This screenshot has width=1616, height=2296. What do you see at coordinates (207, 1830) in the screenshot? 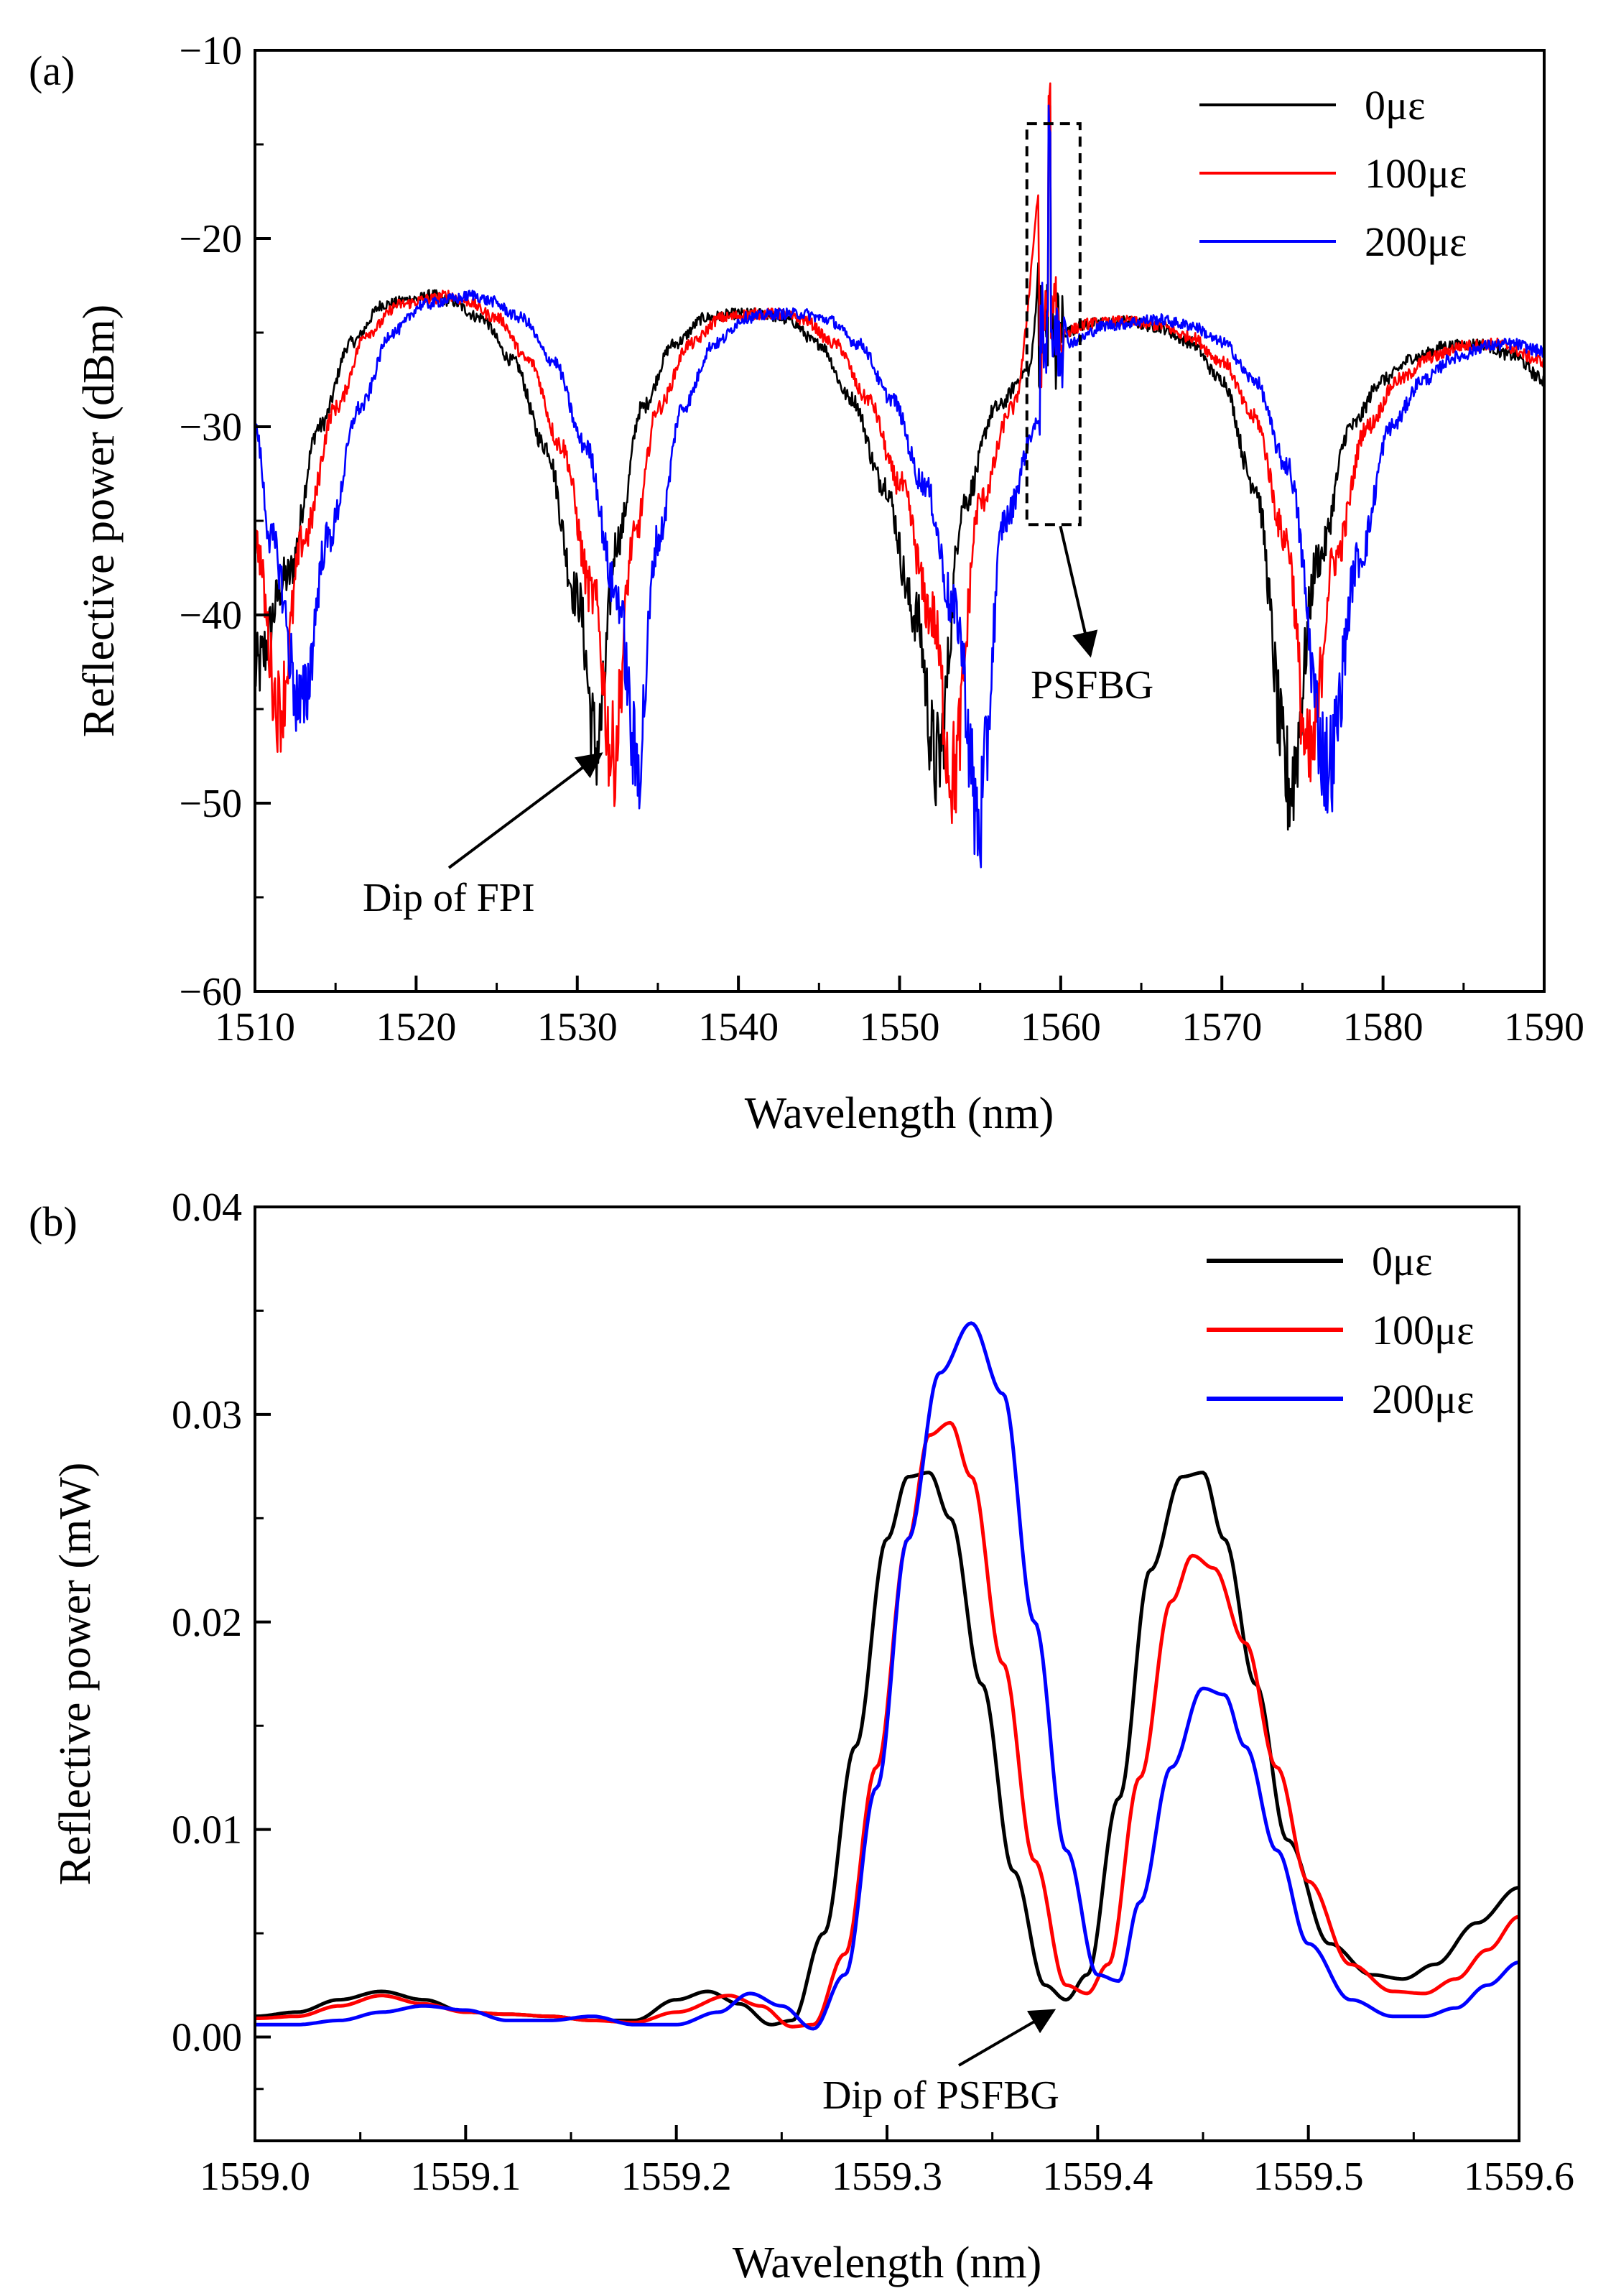
I see `y-tick-label: 0.01` at bounding box center [207, 1830].